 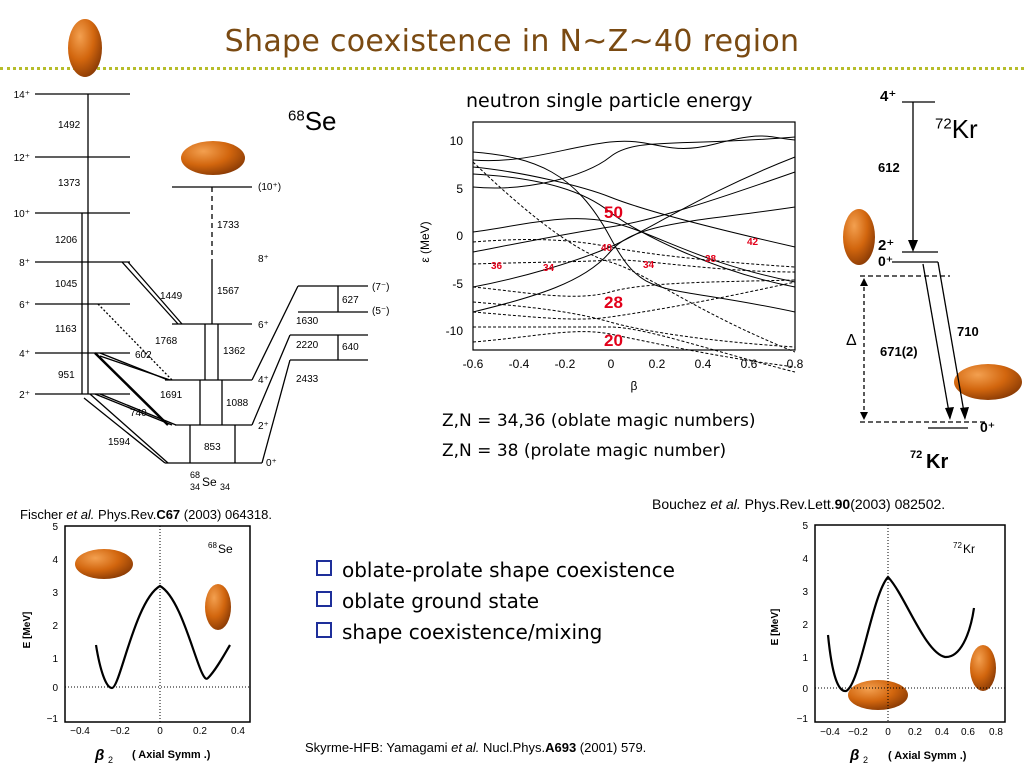 I want to click on svg-text: 1594, so click(x=119, y=442).